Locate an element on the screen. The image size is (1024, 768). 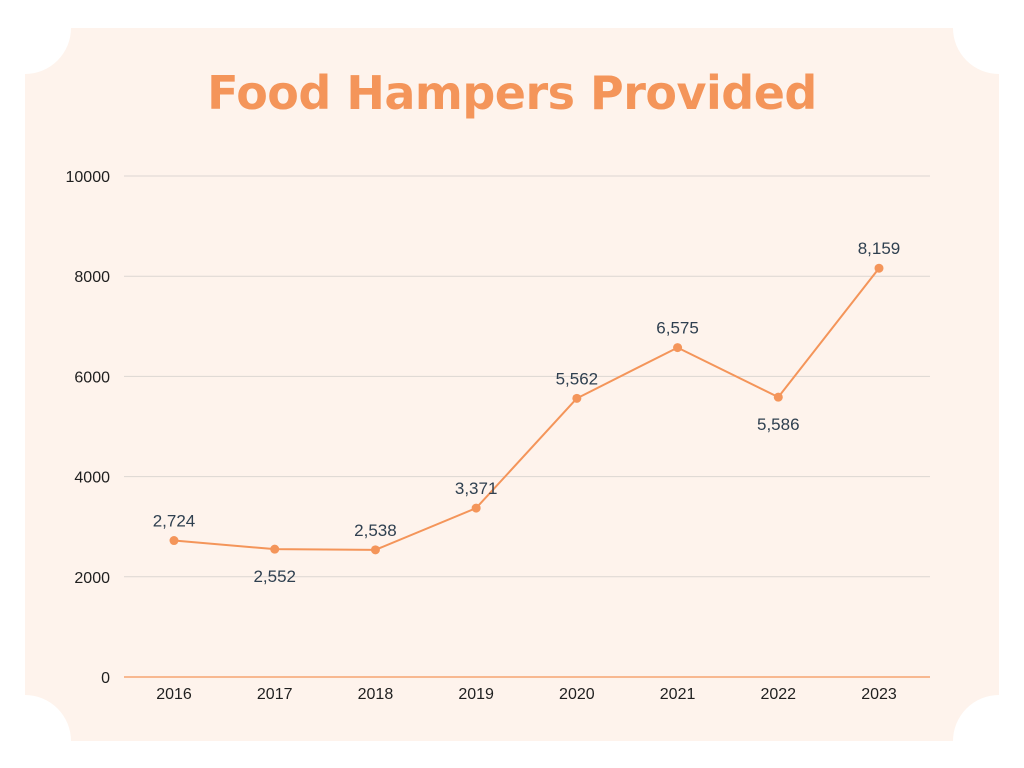
y-tick-label: 6000 is located at coordinates (92, 377).